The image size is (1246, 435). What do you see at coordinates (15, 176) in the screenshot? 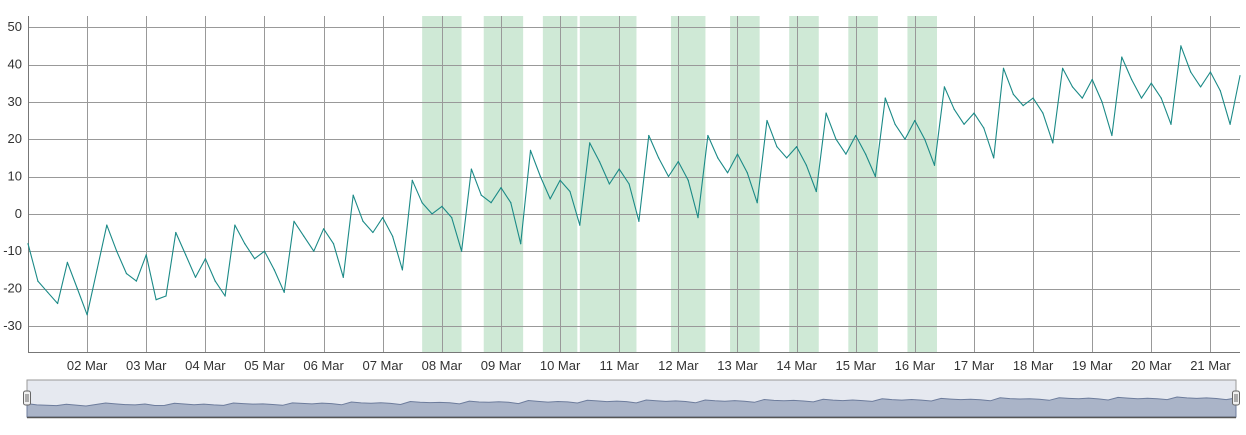
I see `y-tick-label: 10` at bounding box center [15, 176].